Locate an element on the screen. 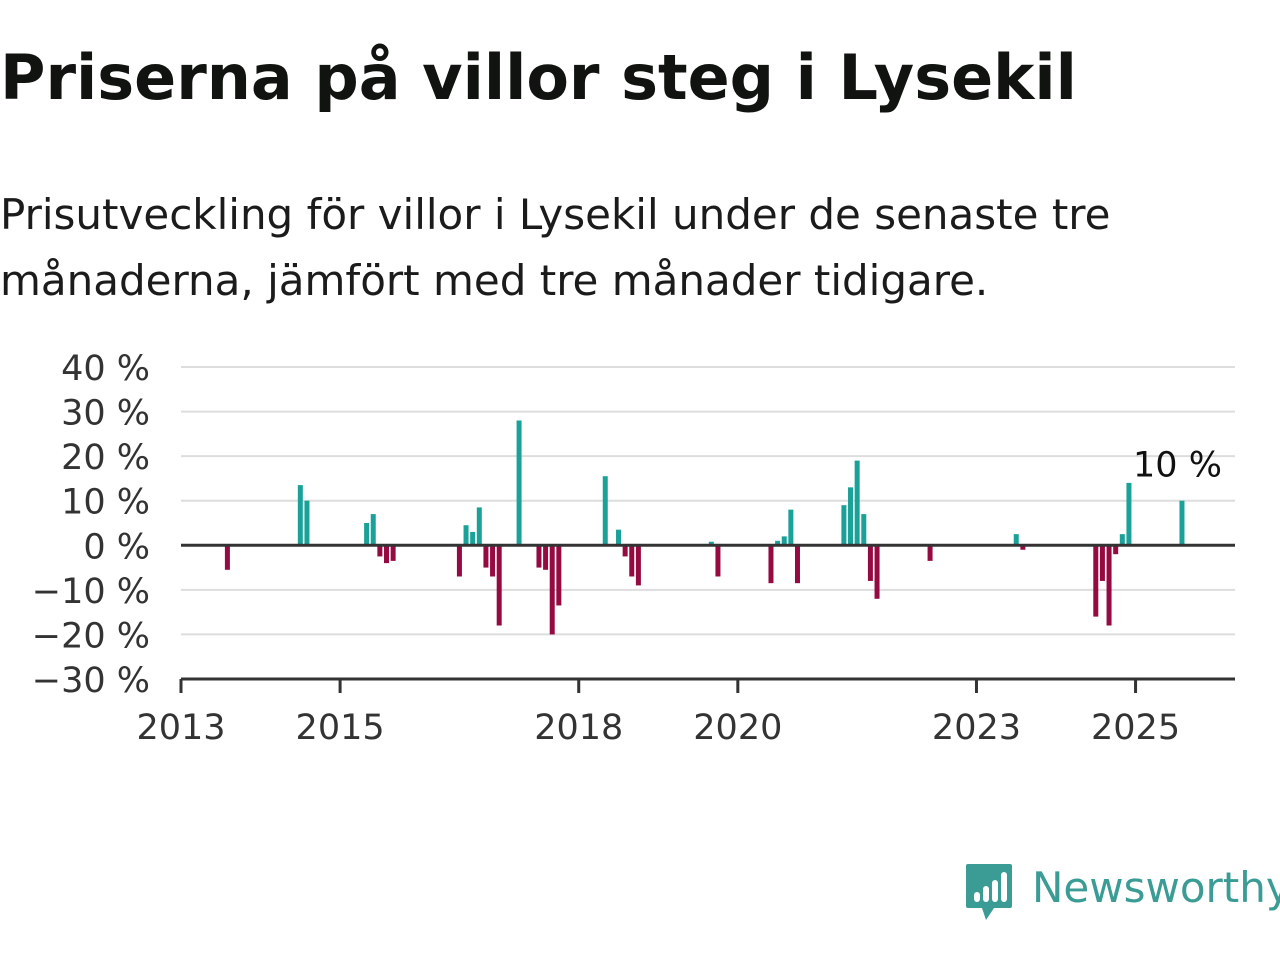 The image size is (1280, 960). x-tick-label: 2018 is located at coordinates (578, 728).